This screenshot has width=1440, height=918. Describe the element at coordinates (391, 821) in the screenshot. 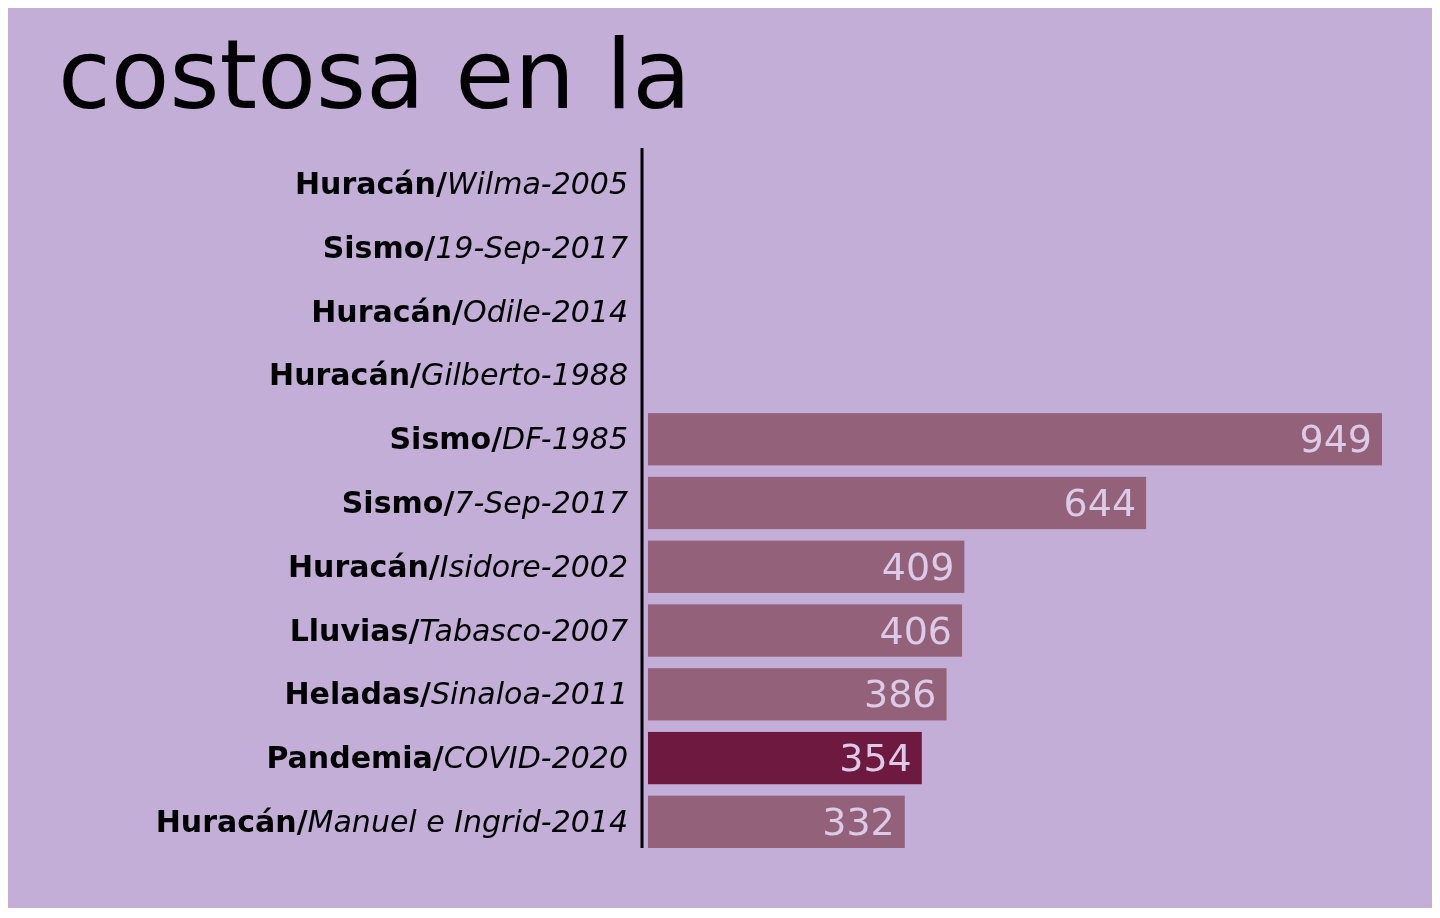

I see `y-tick-label: Huracán/Manuel e Ingrid-2014` at that location.